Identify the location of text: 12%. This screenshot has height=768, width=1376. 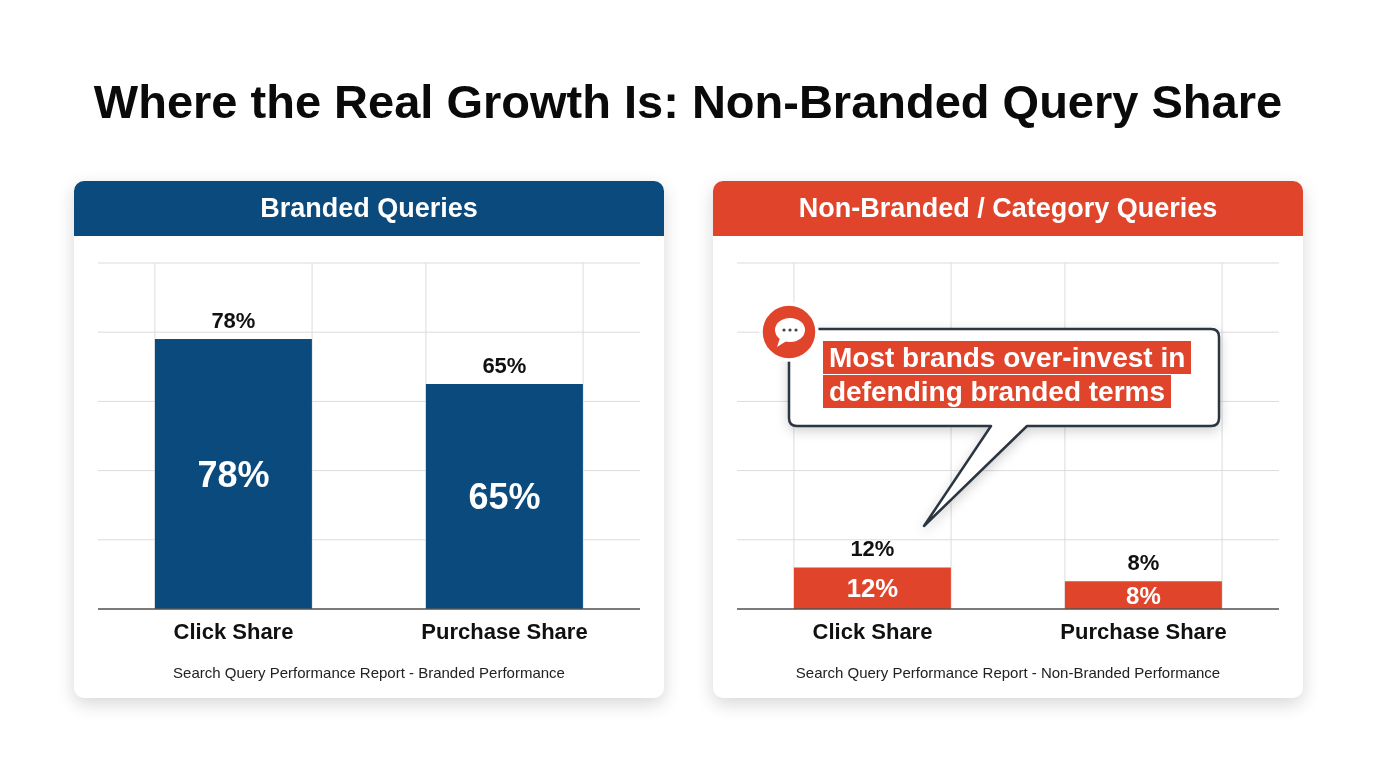
(872, 548).